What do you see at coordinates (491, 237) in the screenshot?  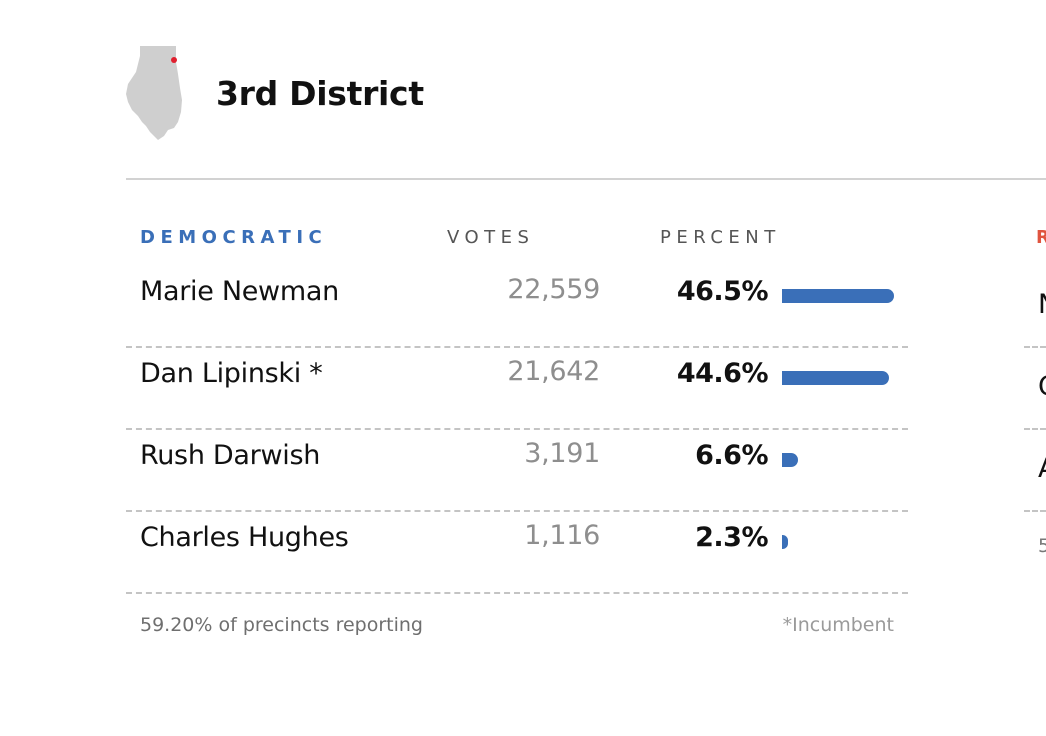 I see `votes-column-header: VOTES` at bounding box center [491, 237].